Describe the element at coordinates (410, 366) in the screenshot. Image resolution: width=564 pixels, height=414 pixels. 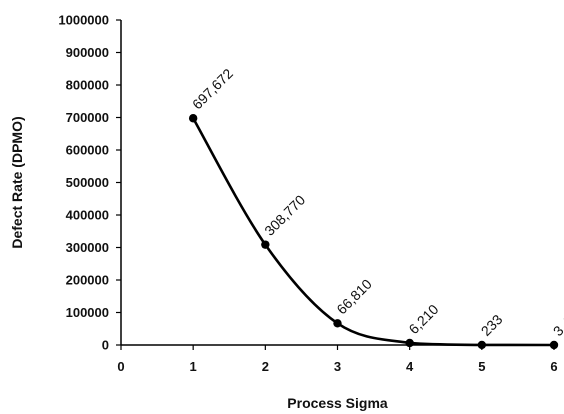
I see `x-tick-label: 4` at that location.